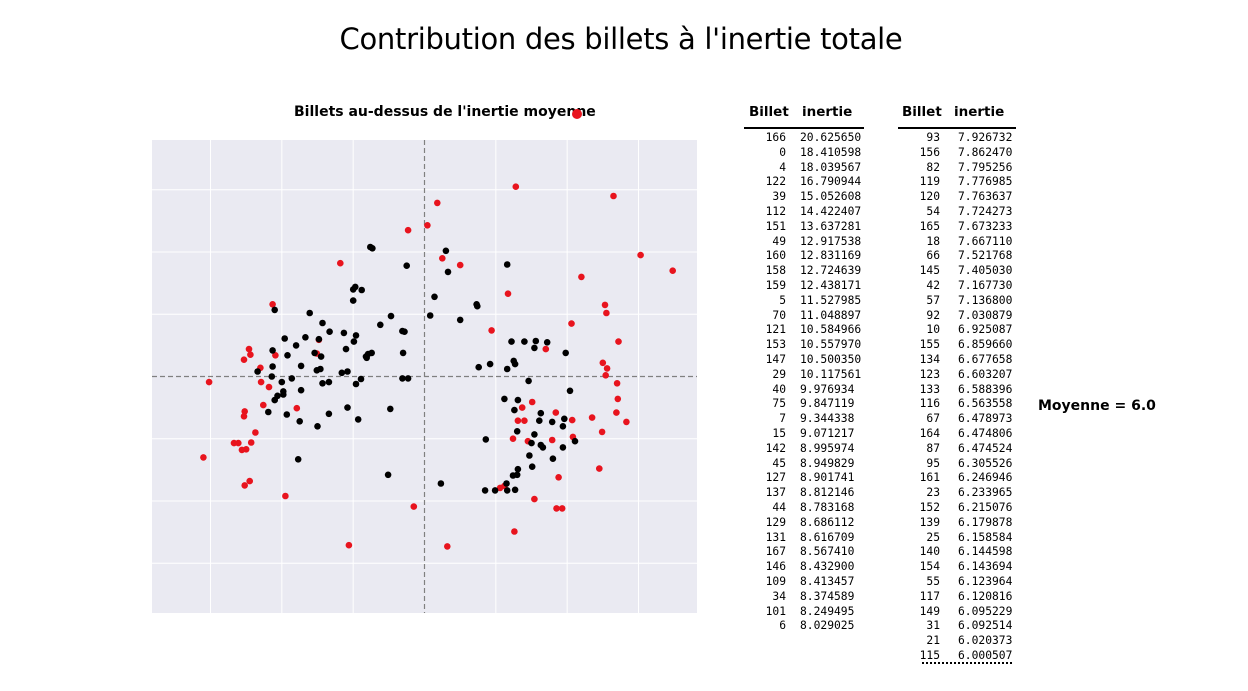 The height and width of the screenshot is (691, 1248). I want to click on billet-id: 115, so click(929, 653).